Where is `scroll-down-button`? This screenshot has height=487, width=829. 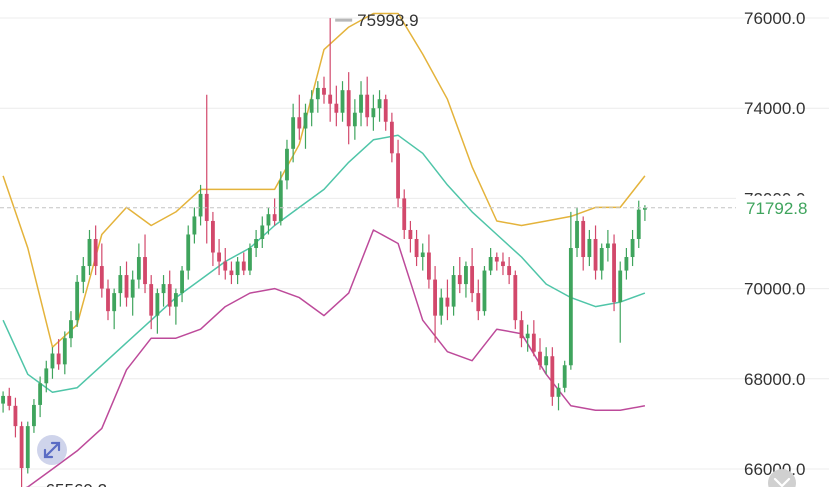
scroll-down-button is located at coordinates (782, 478).